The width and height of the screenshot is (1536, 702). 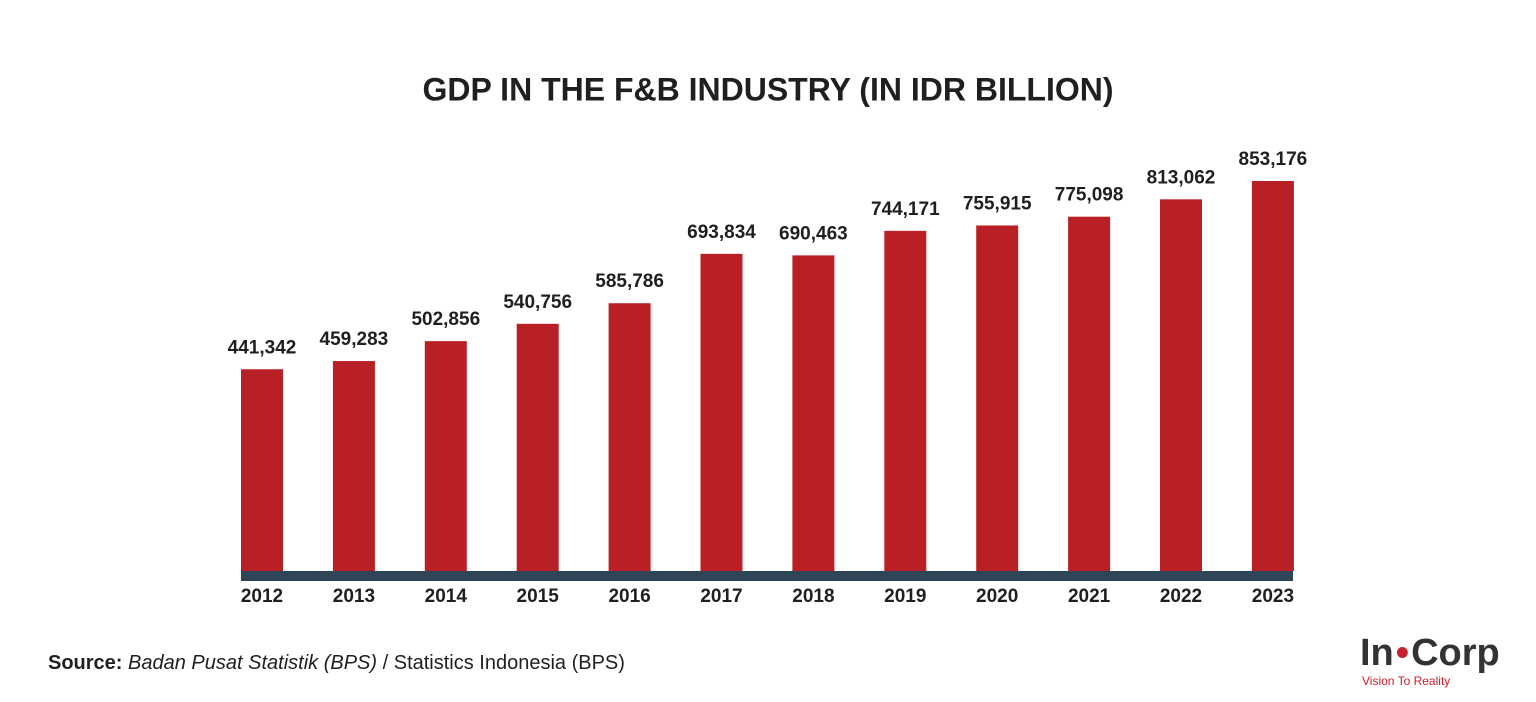 What do you see at coordinates (905, 209) in the screenshot?
I see `value-label: 744,171` at bounding box center [905, 209].